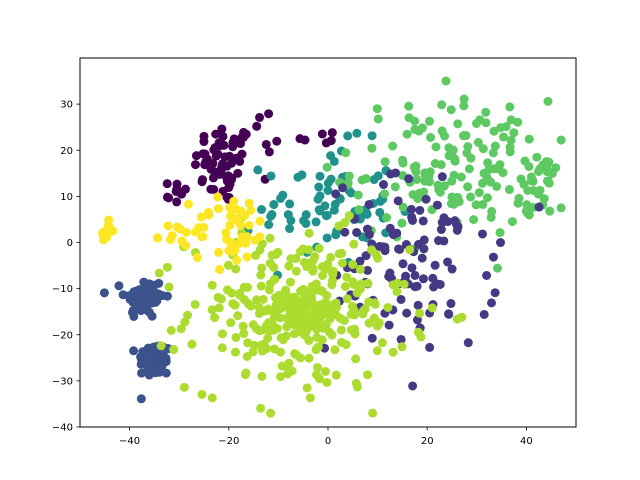  I want to click on x-tick-label: 0, so click(328, 441).